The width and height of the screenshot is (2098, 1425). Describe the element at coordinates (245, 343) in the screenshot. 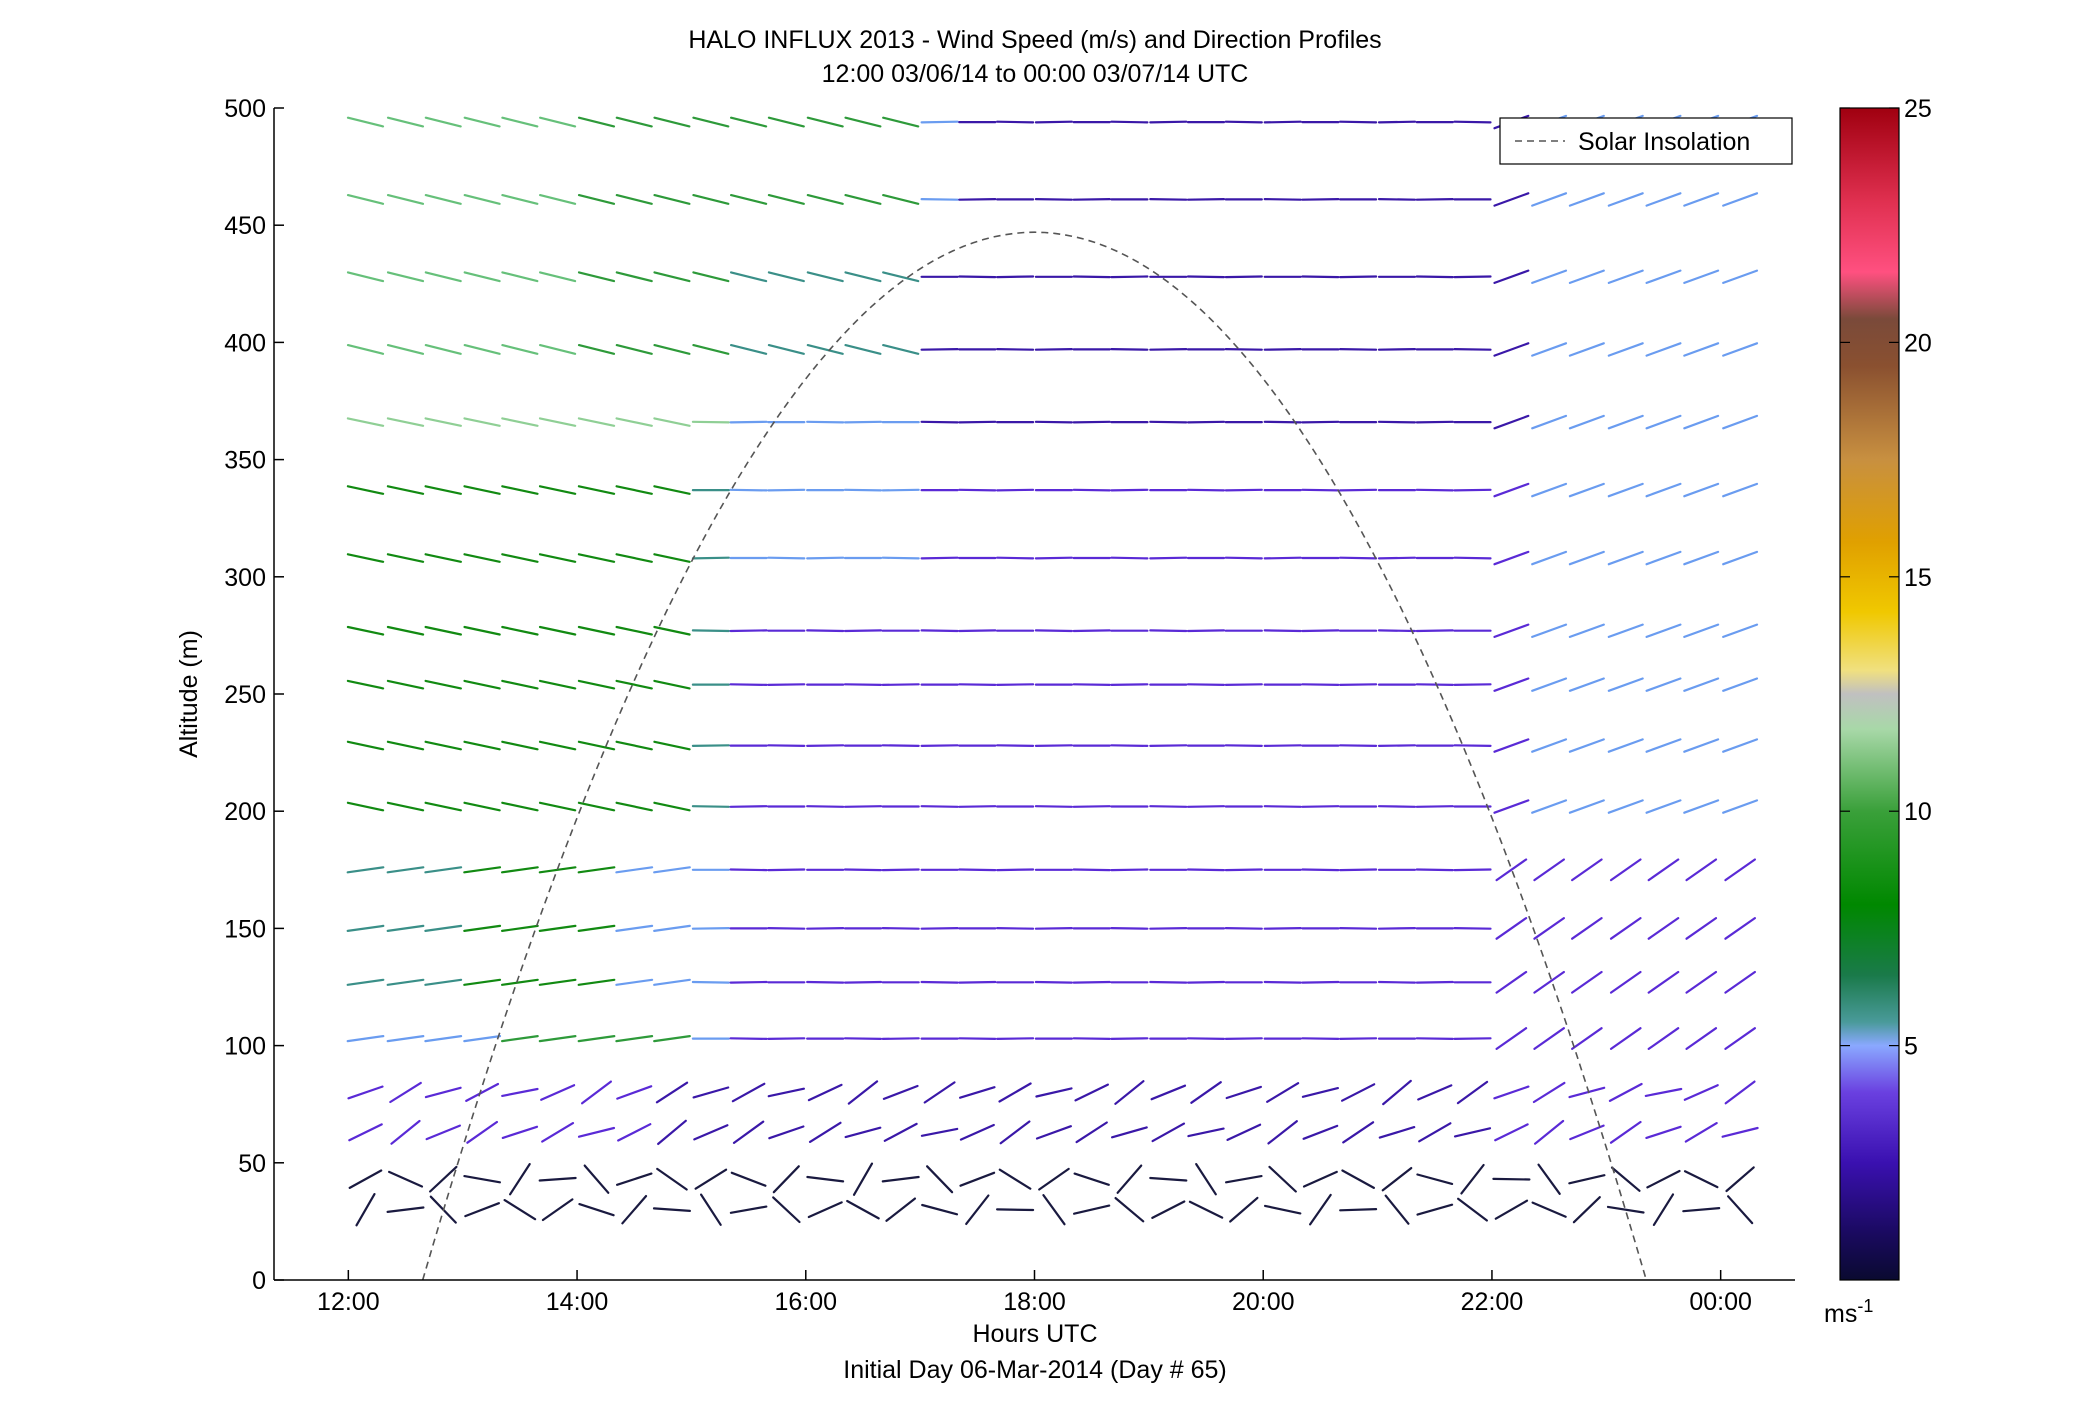

I see `y-tick-label: 400` at that location.